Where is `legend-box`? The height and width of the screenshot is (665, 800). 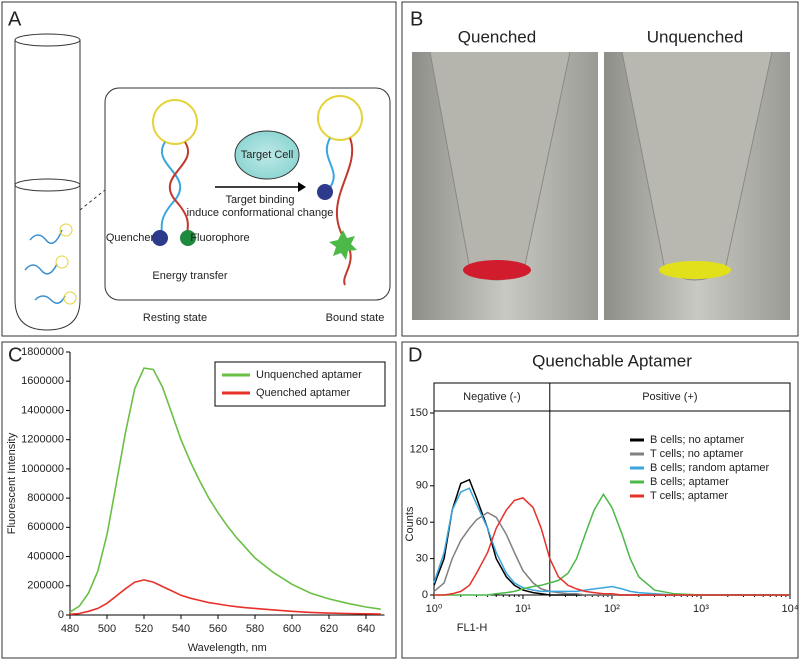
legend-box is located at coordinates (300, 384).